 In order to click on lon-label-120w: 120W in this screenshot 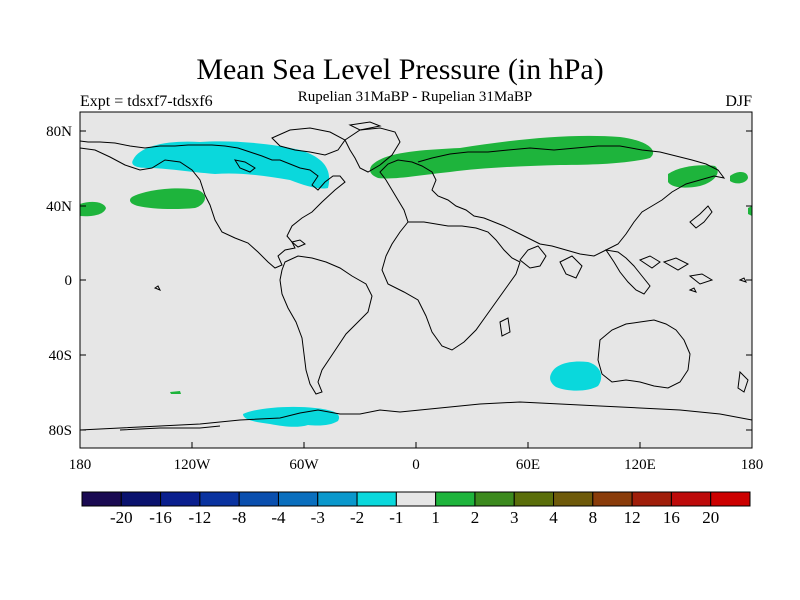, I will do `click(193, 465)`.